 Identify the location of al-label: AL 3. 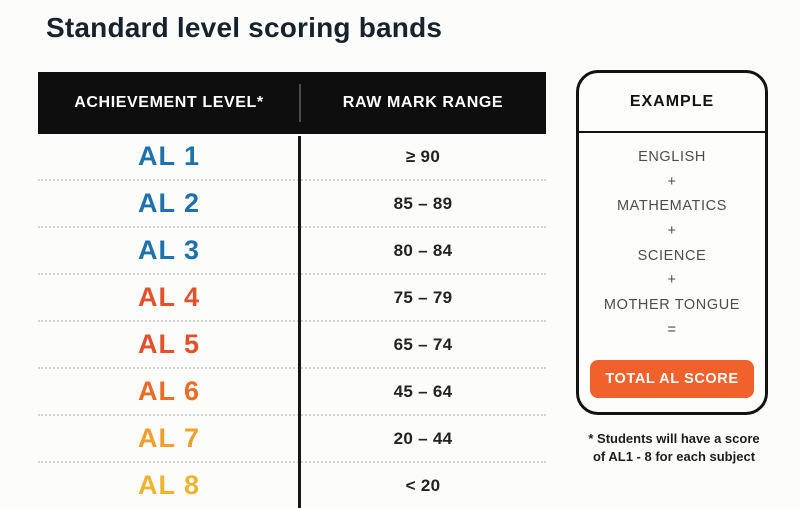
(169, 250).